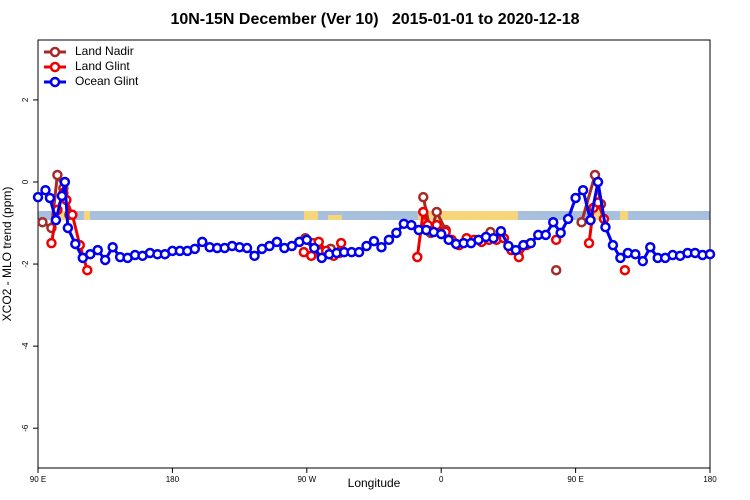  I want to click on y-tick-label: 0, so click(25, 181).